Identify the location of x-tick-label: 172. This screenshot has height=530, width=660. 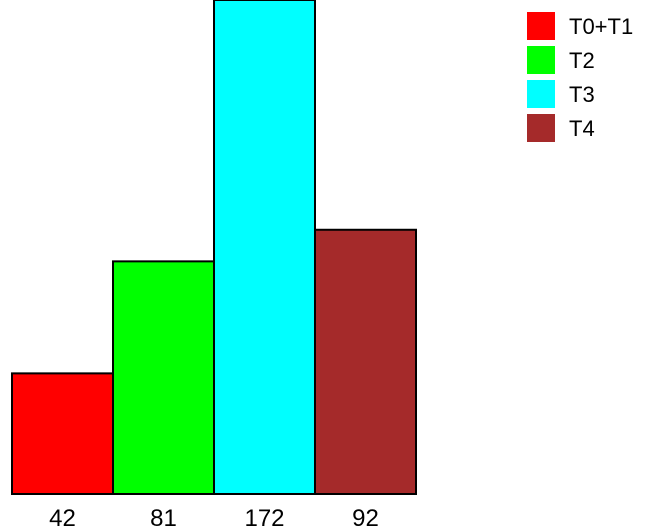
(264, 517).